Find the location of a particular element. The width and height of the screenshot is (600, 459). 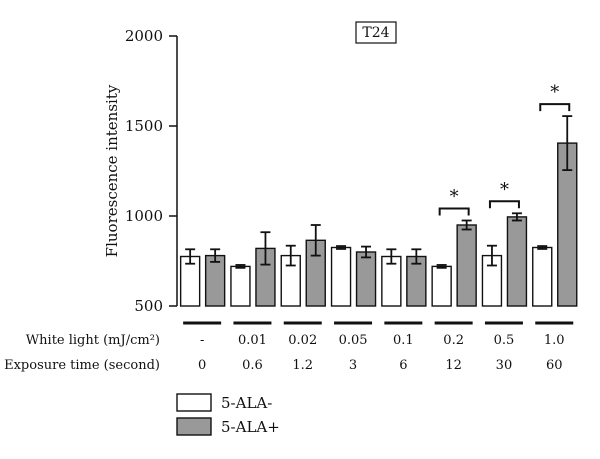

y-tick-label: 2000 is located at coordinates (144, 36).